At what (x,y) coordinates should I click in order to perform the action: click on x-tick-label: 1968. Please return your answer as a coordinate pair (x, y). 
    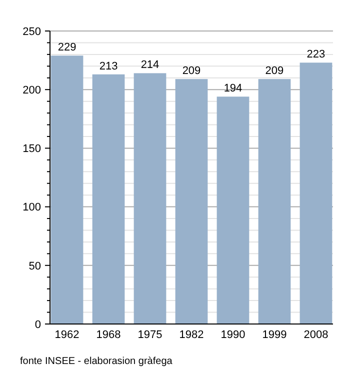
    Looking at the image, I should click on (108, 335).